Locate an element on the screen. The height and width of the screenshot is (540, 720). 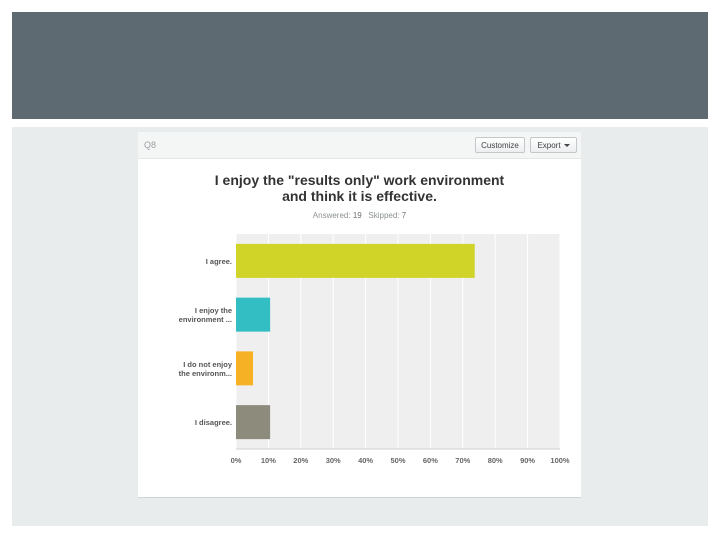
category-label: I enjoy the is located at coordinates (213, 310).